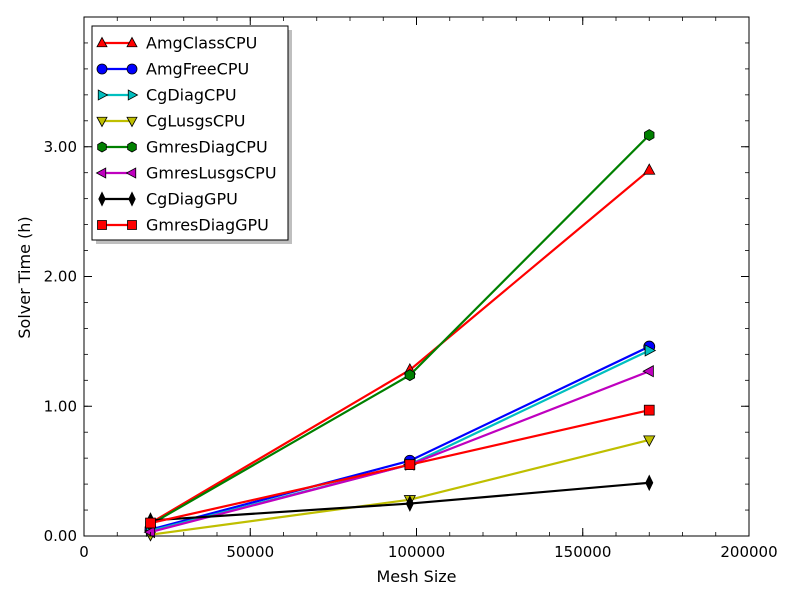  I want to click on legend-label: GmresDiagCPU, so click(207, 147).